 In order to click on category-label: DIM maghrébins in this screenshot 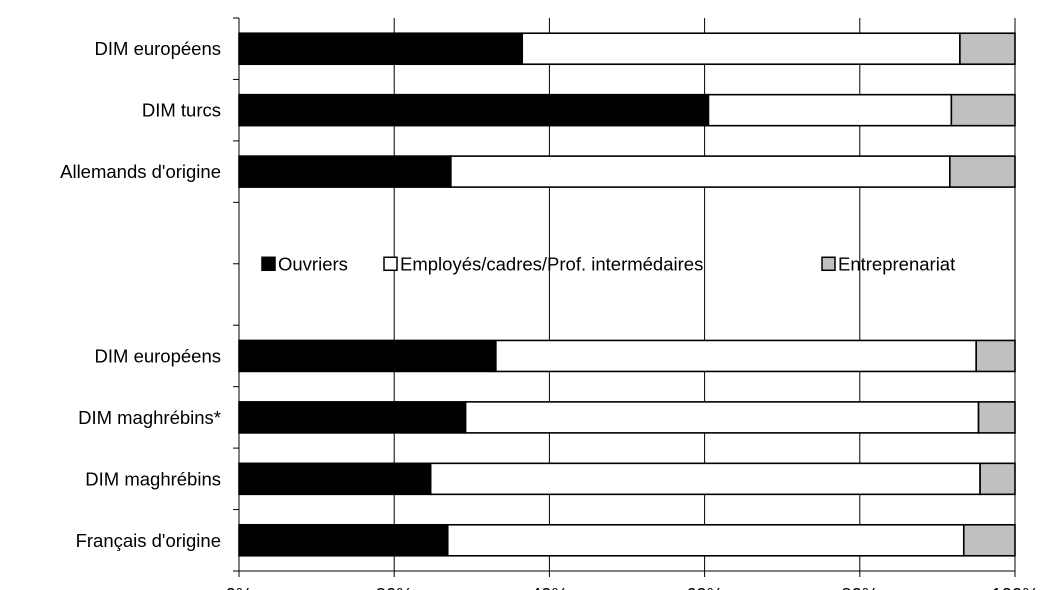, I will do `click(153, 478)`.